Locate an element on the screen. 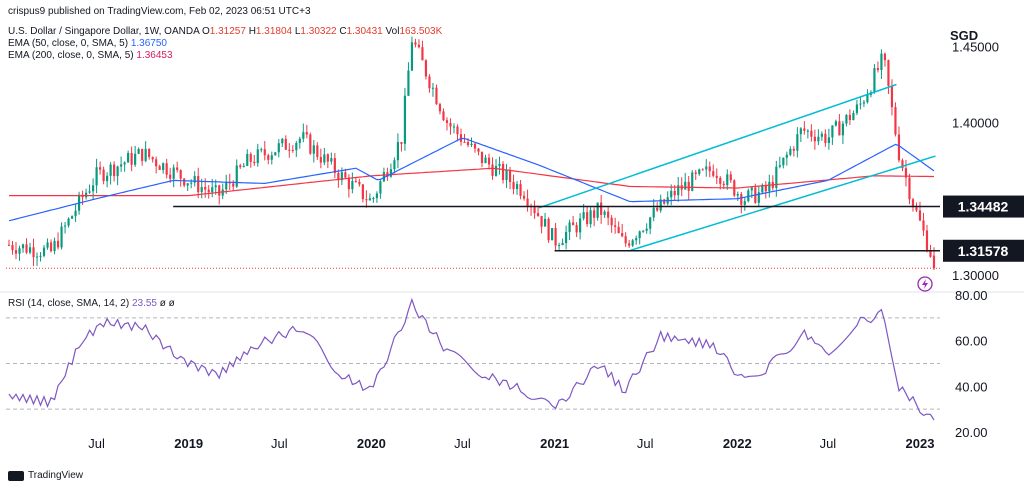  time-tick-label: 2019 is located at coordinates (188, 443).